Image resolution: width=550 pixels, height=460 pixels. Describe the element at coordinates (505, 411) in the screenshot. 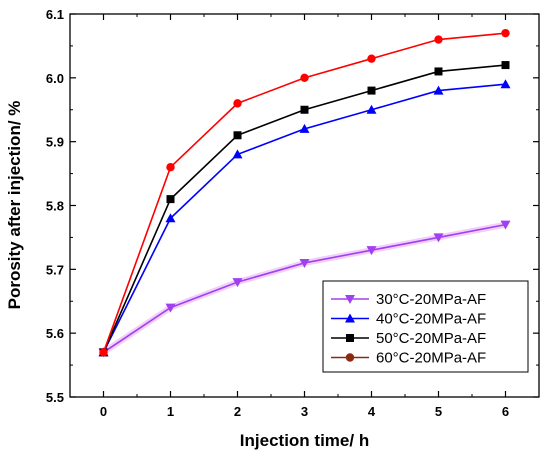

I see `x-tick-label: 6` at that location.